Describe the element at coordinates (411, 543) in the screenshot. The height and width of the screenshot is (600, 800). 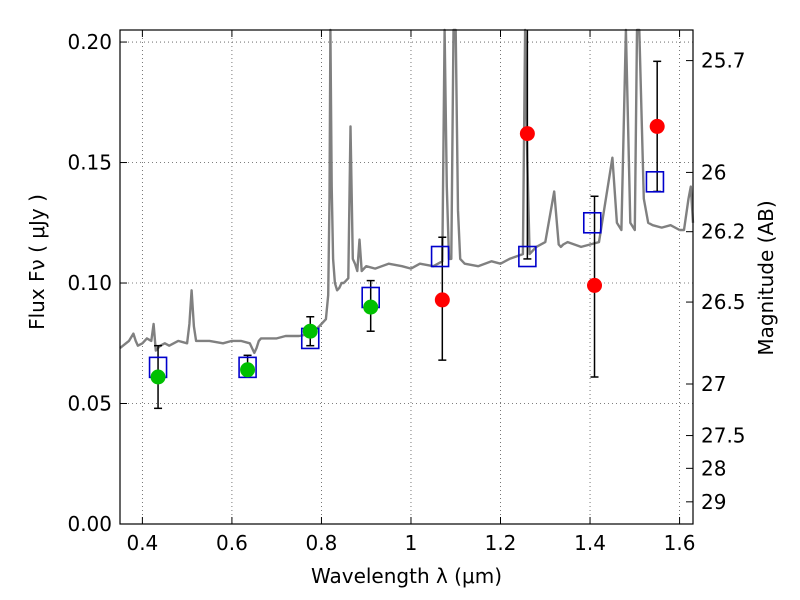
I see `x-tick-label: 1` at that location.